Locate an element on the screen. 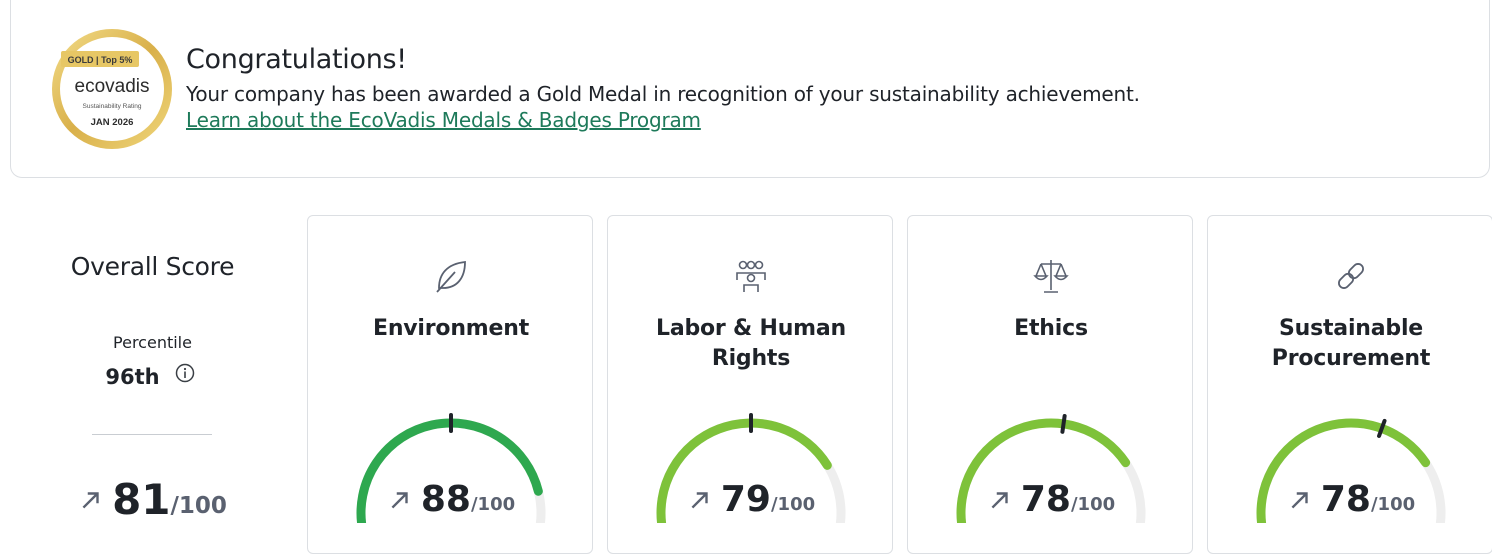 The width and height of the screenshot is (1492, 556). congrats-title: Congratulations! is located at coordinates (296, 59).